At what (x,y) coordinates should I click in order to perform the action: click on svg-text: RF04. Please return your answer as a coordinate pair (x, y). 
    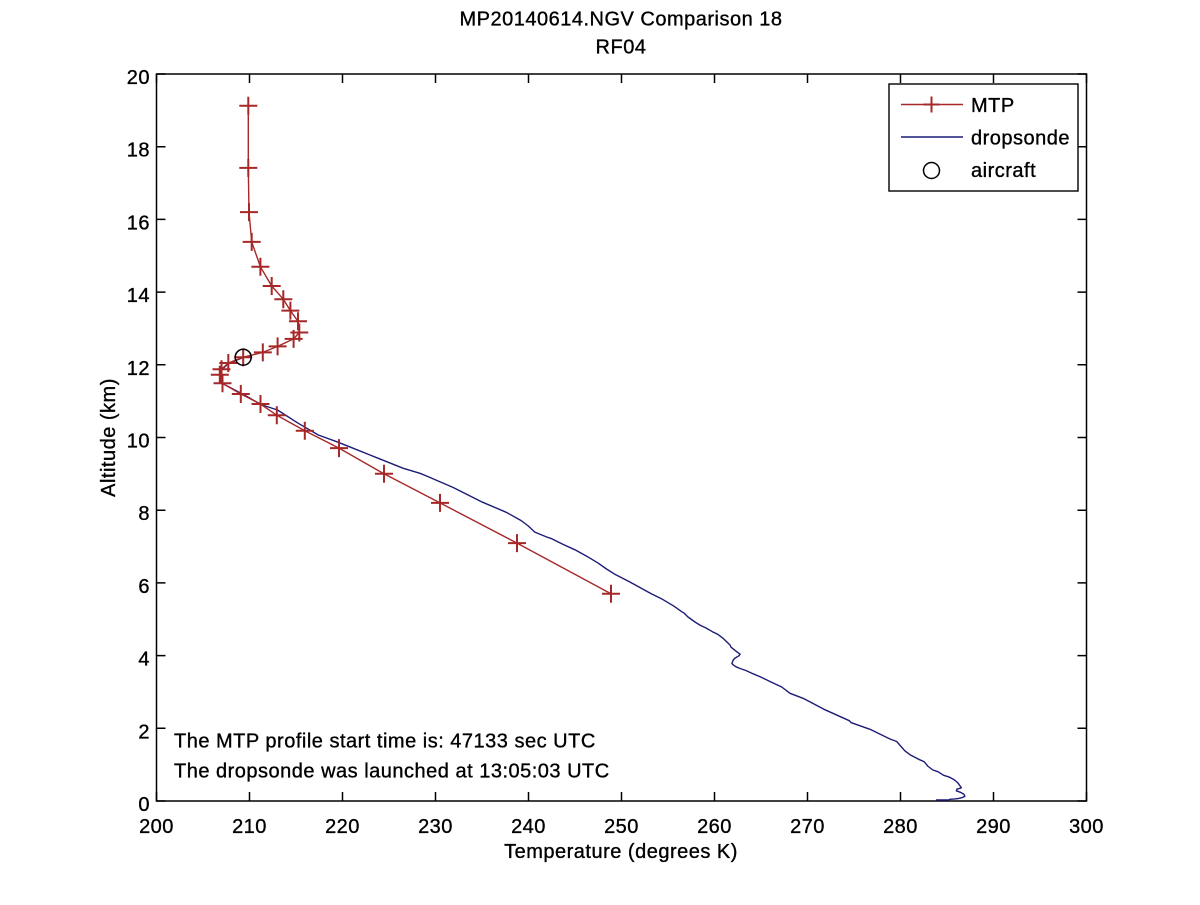
    Looking at the image, I should click on (621, 48).